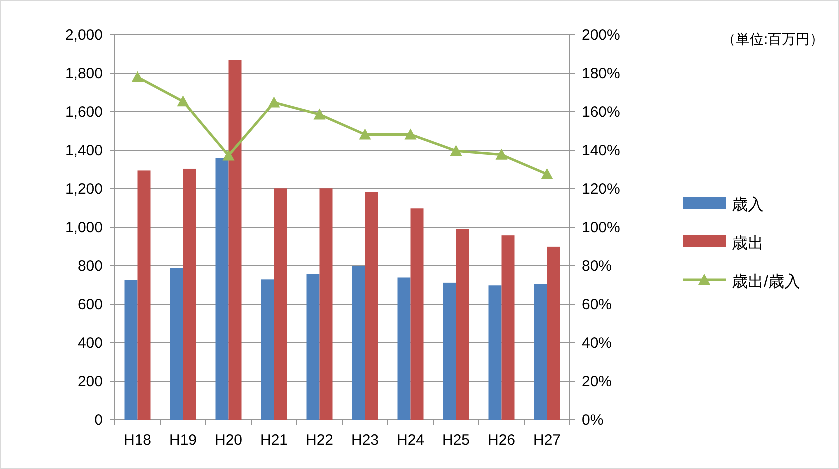  What do you see at coordinates (597, 305) in the screenshot?
I see `y2-tick-label: 60%` at bounding box center [597, 305].